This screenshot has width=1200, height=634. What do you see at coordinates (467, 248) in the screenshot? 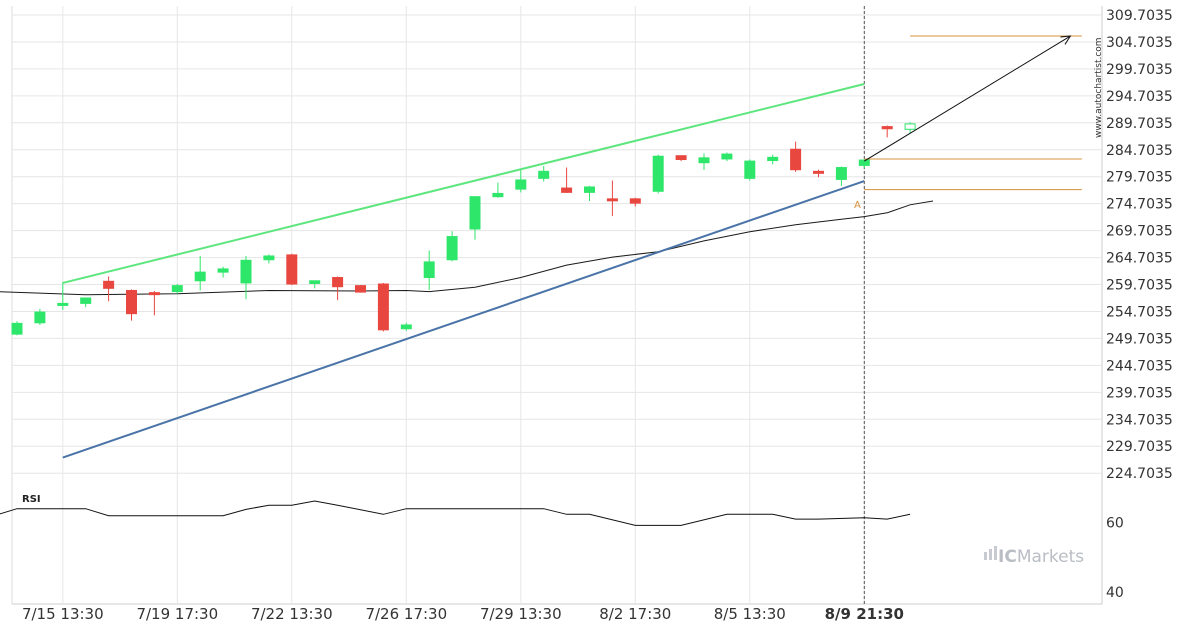
I see `moving-average-line` at bounding box center [467, 248].